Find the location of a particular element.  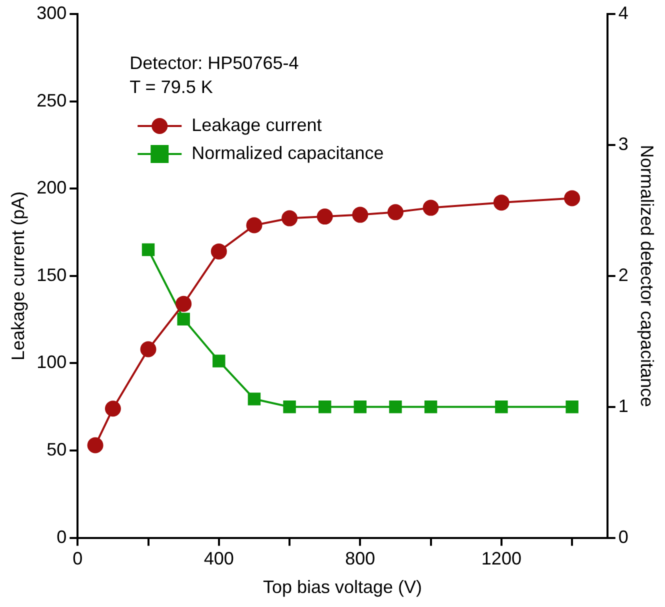

y-tick-label: 200 is located at coordinates (51, 188).